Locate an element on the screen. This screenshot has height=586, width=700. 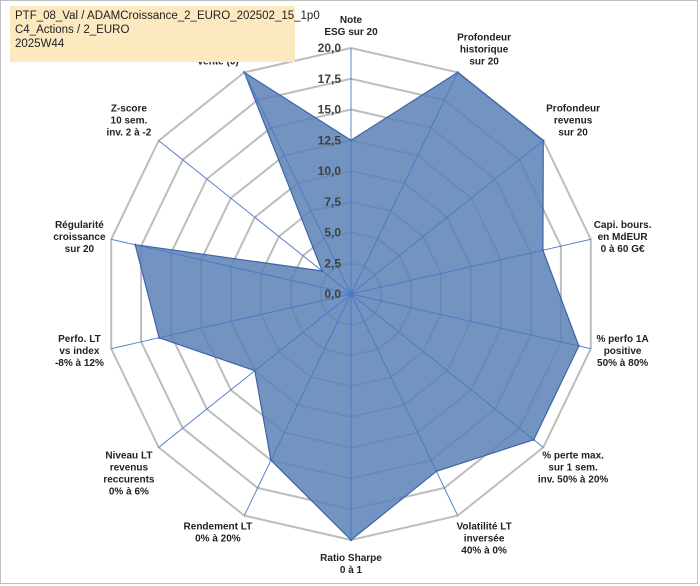
category-label: Ratio Sharpe 0 à 1 is located at coordinates (351, 564).